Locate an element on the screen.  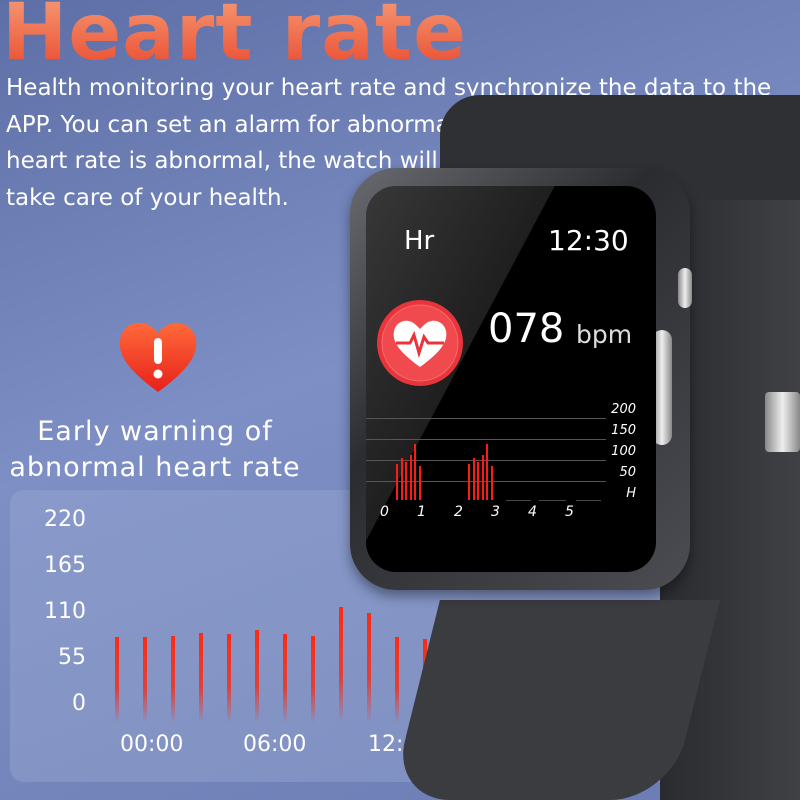
heart-pulse-icon is located at coordinates (420, 343).